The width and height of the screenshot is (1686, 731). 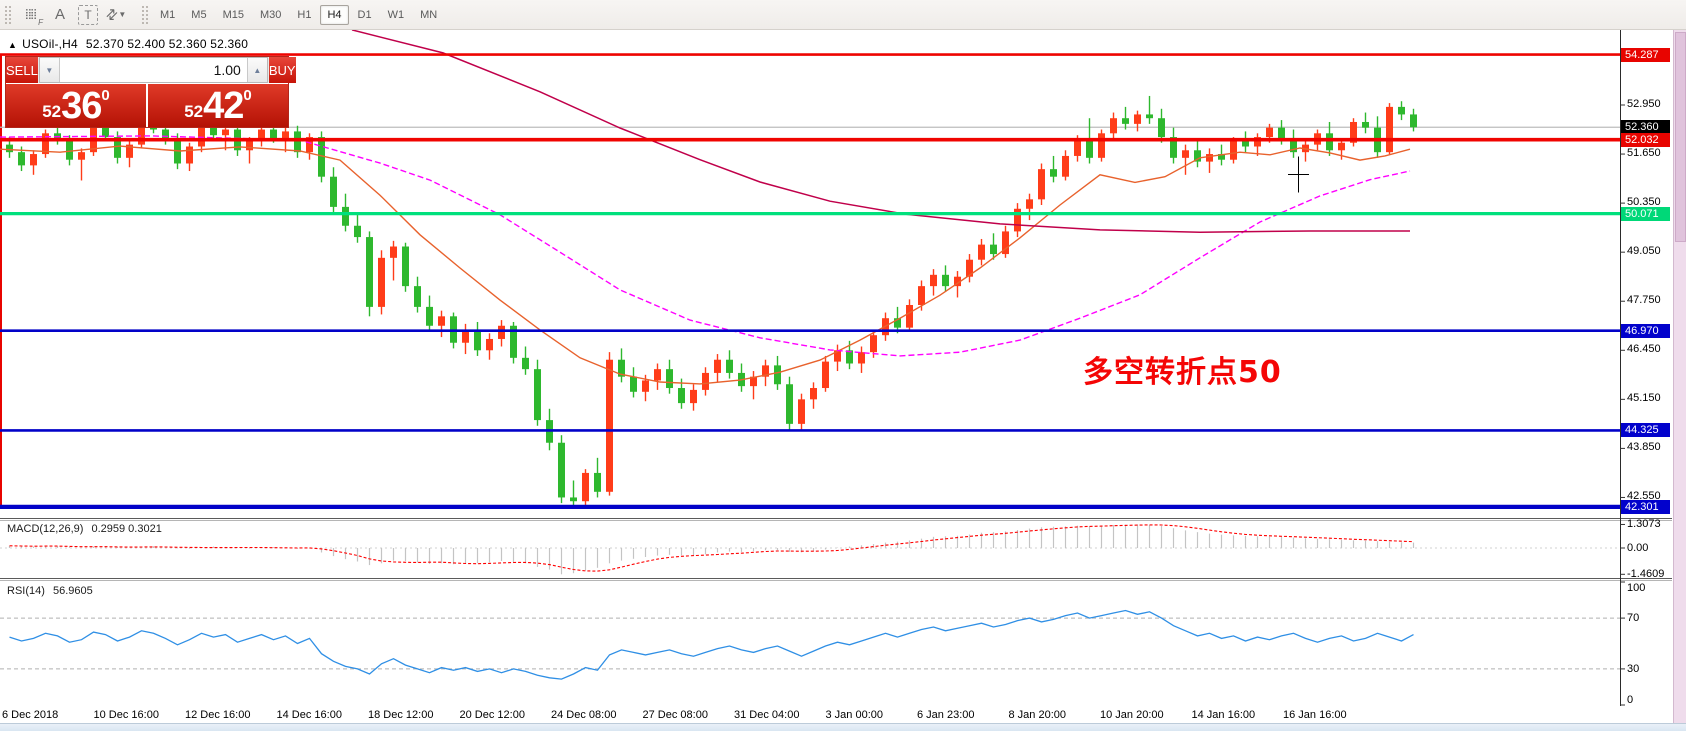 What do you see at coordinates (218, 715) in the screenshot?
I see `date-label: 12 Dec 16:00` at bounding box center [218, 715].